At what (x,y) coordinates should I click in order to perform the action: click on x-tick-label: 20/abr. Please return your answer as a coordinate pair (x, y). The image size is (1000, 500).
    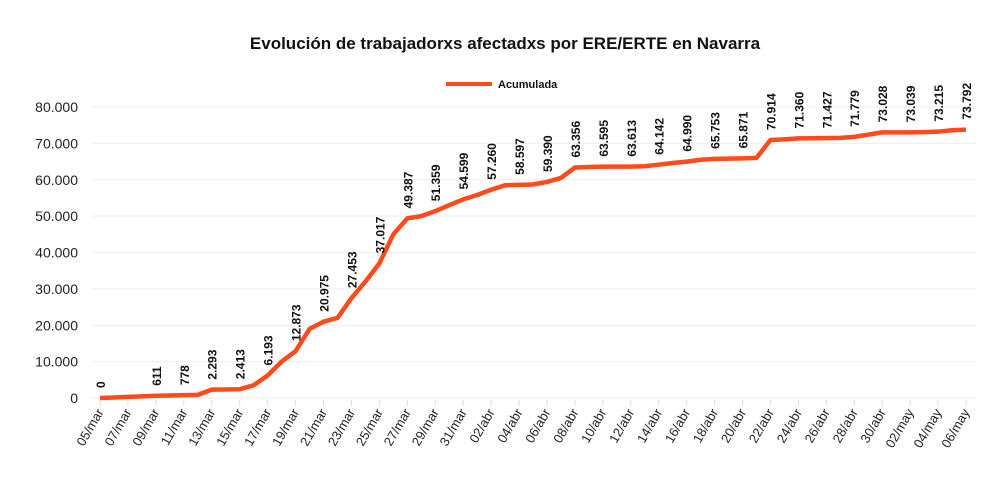
    Looking at the image, I should click on (734, 425).